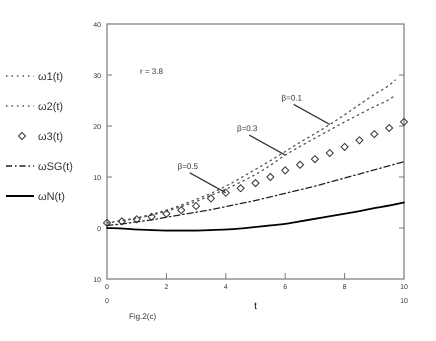 This screenshot has width=436, height=341. Describe the element at coordinates (55, 167) in the screenshot. I see `legend-label: ωSG(t)` at that location.